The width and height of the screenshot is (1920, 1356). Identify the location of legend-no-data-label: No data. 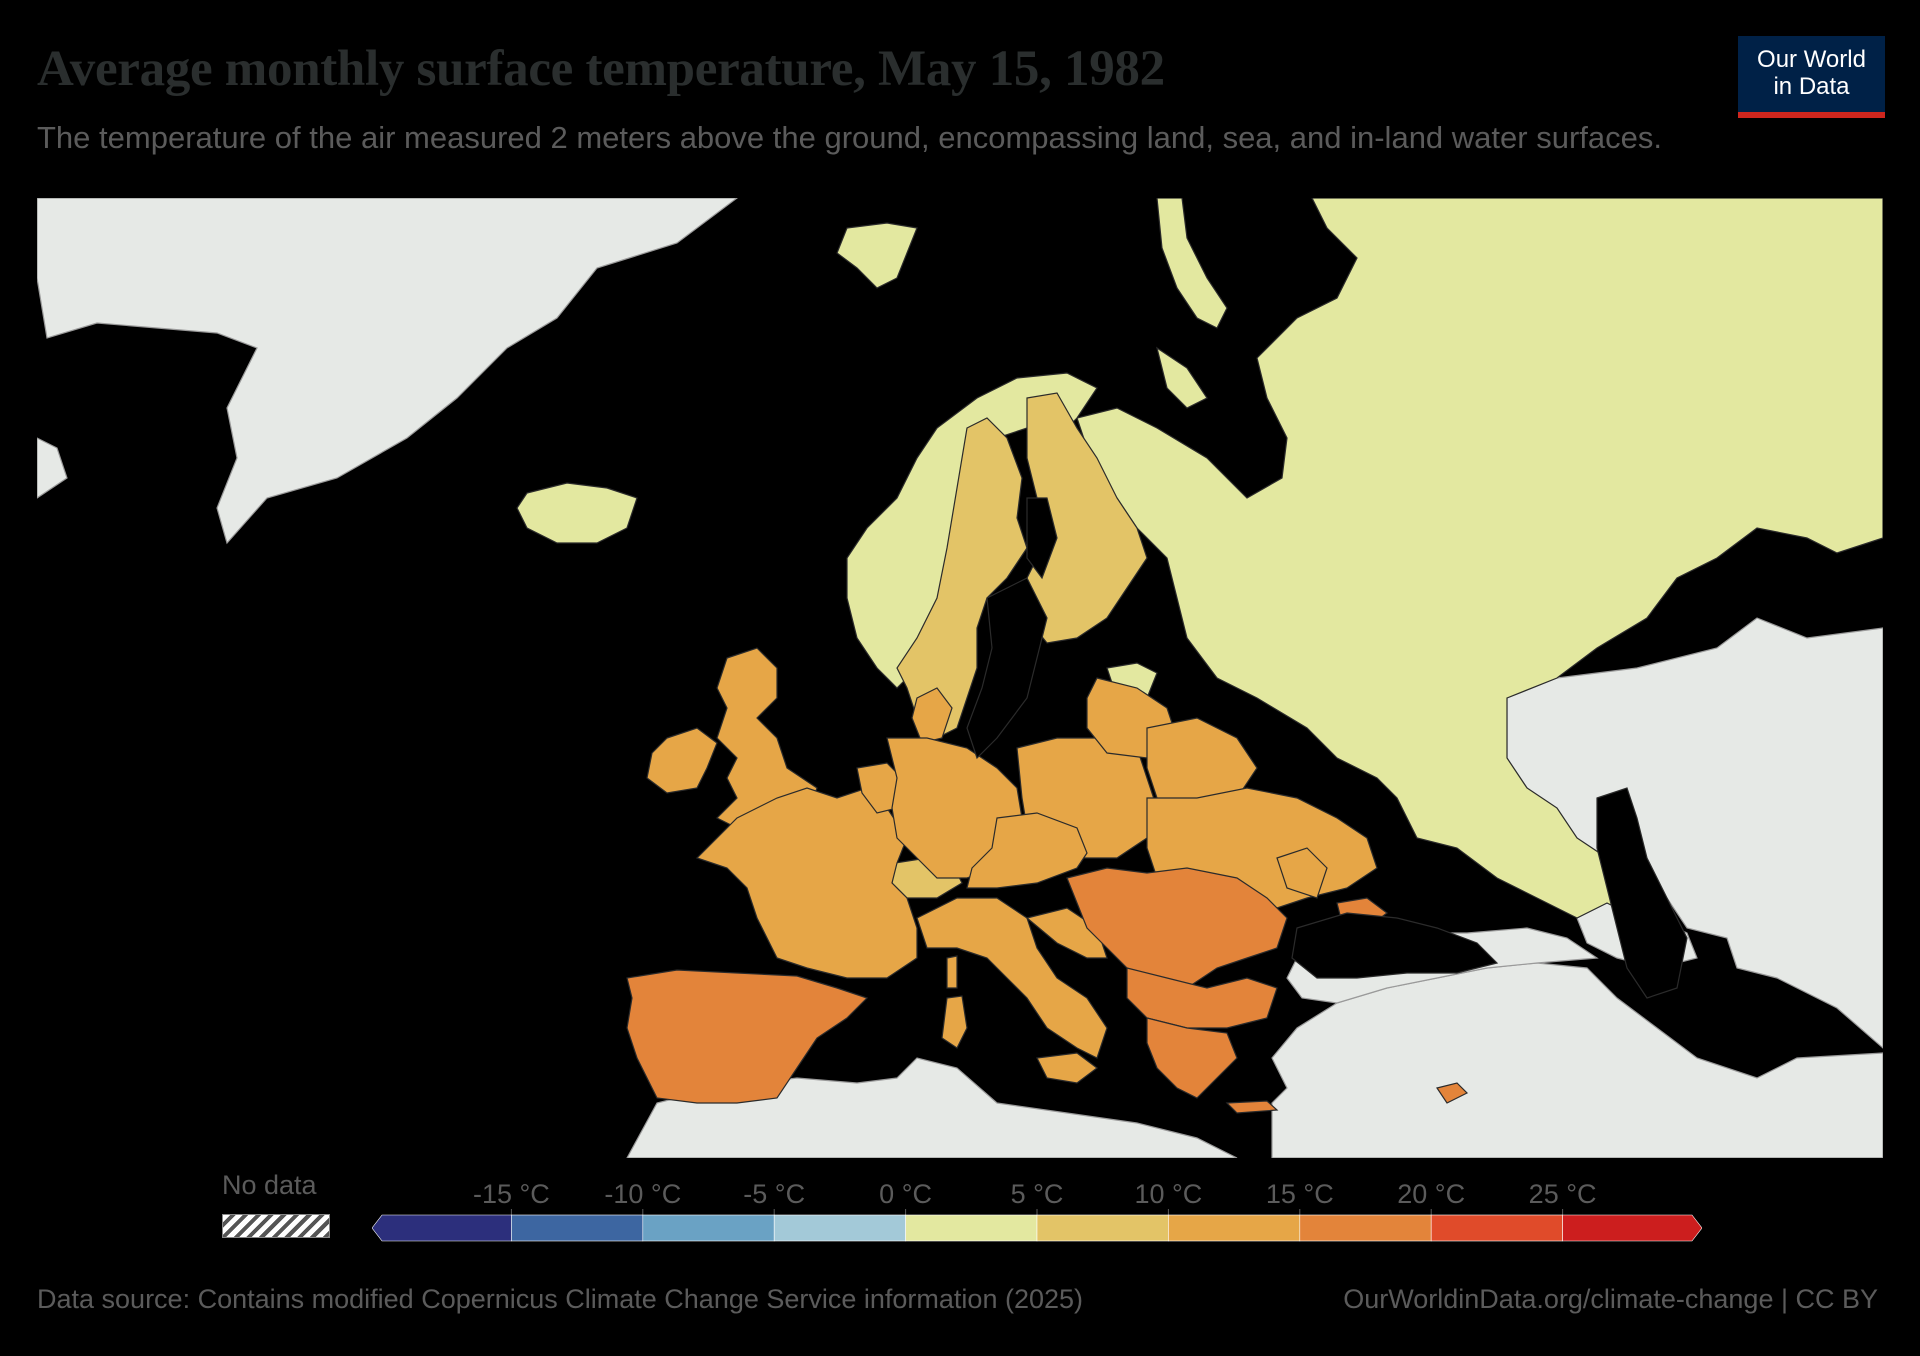
(269, 1185).